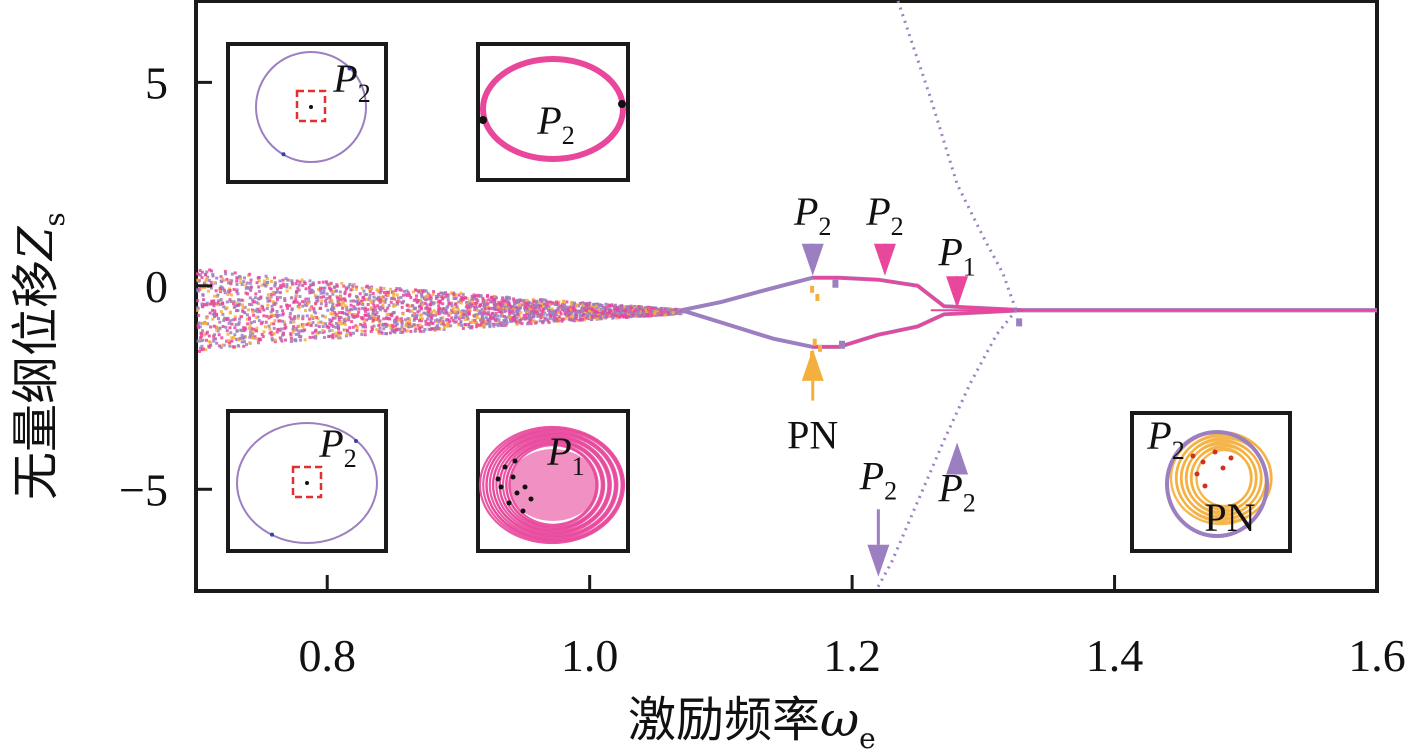 The height and width of the screenshot is (756, 1413). What do you see at coordinates (351, 82) in the screenshot?
I see `annotation-label: P2` at bounding box center [351, 82].